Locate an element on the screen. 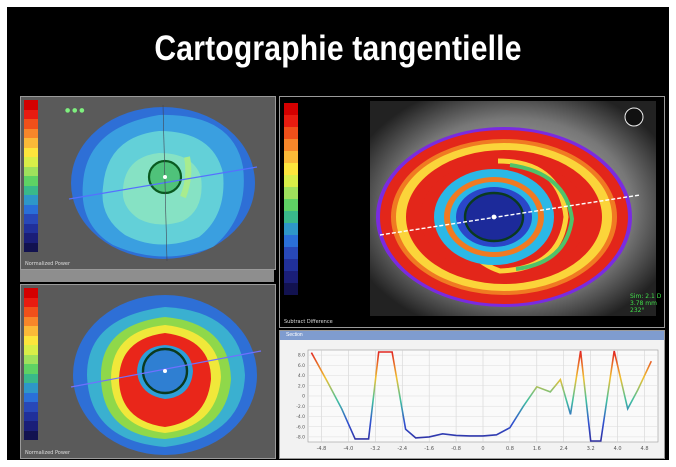 This screenshot has height=467, width=676. y-tick-label: -2.0 is located at coordinates (300, 407).